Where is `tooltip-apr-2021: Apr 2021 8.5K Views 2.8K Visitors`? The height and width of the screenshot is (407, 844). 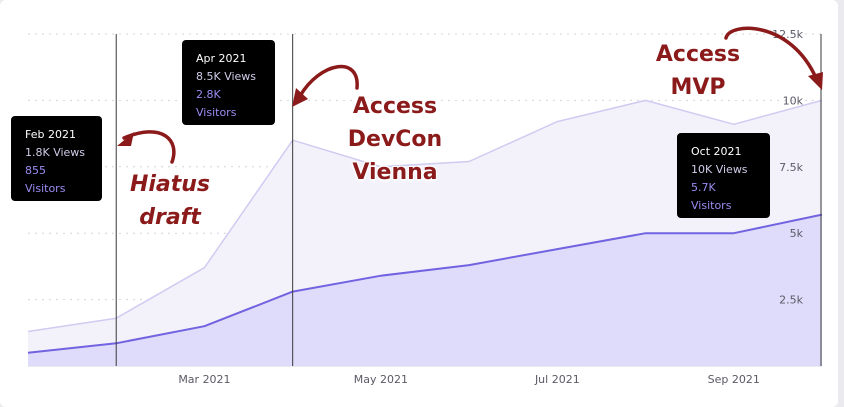 tooltip-apr-2021: Apr 2021 8.5K Views 2.8K Visitors is located at coordinates (228, 82).